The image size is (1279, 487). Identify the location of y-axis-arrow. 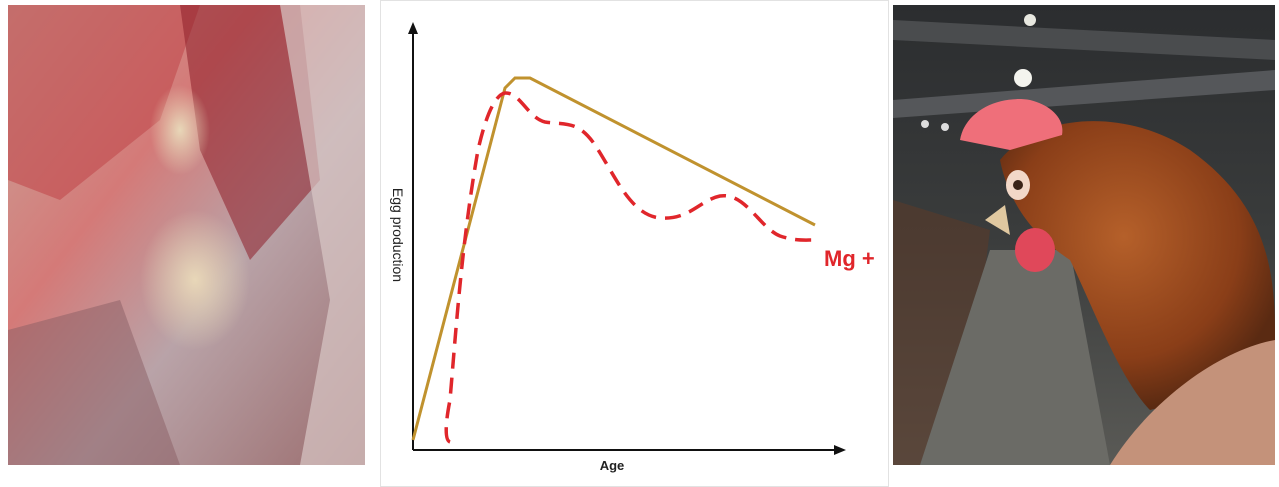
(413, 28).